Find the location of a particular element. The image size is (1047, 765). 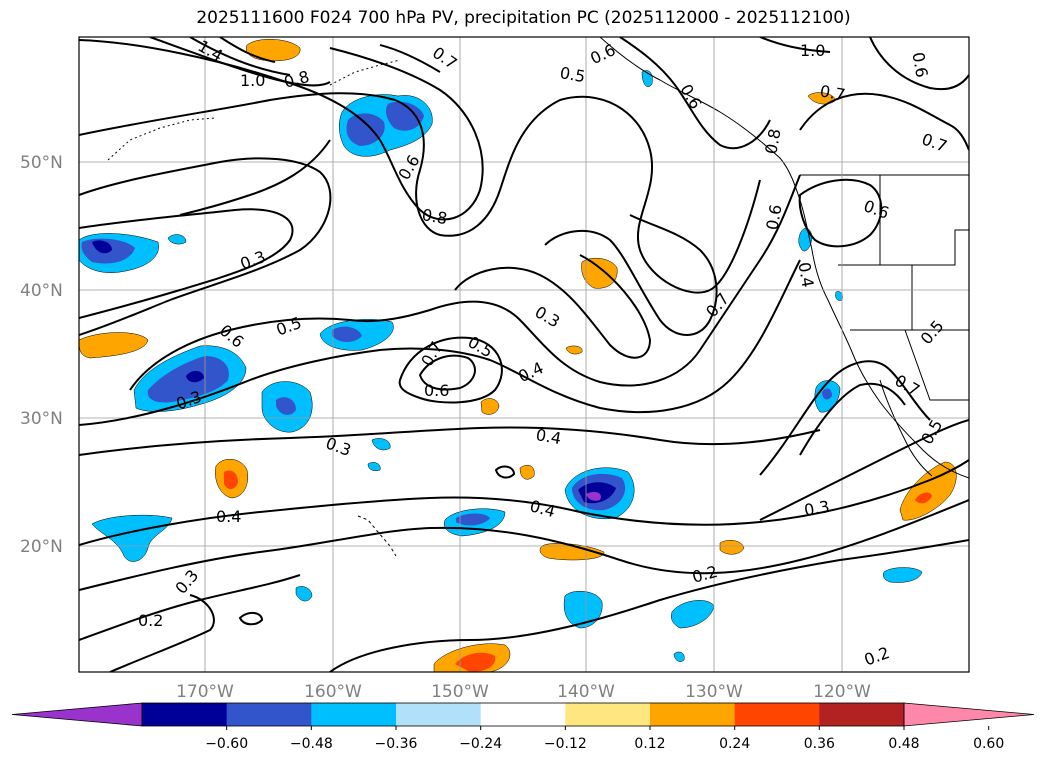

lon-label: 170°W is located at coordinates (205, 692).